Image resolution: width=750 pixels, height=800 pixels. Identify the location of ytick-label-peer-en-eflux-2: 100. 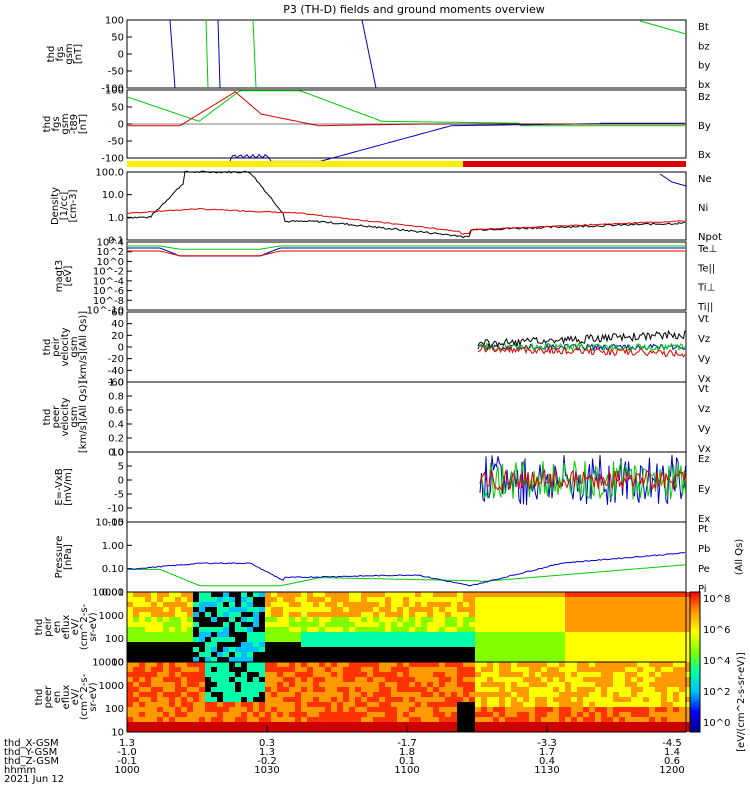
(114, 709).